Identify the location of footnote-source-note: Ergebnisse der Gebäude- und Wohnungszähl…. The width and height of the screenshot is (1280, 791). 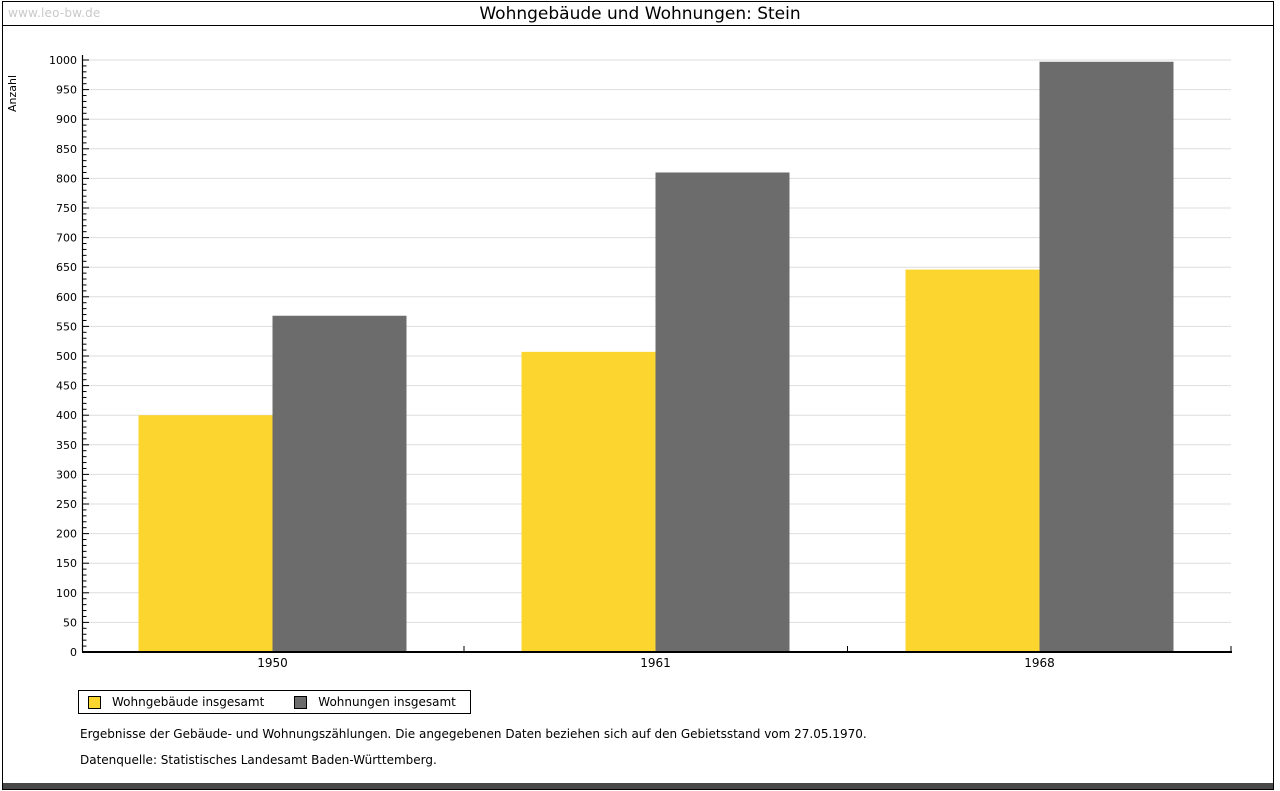
(473, 734).